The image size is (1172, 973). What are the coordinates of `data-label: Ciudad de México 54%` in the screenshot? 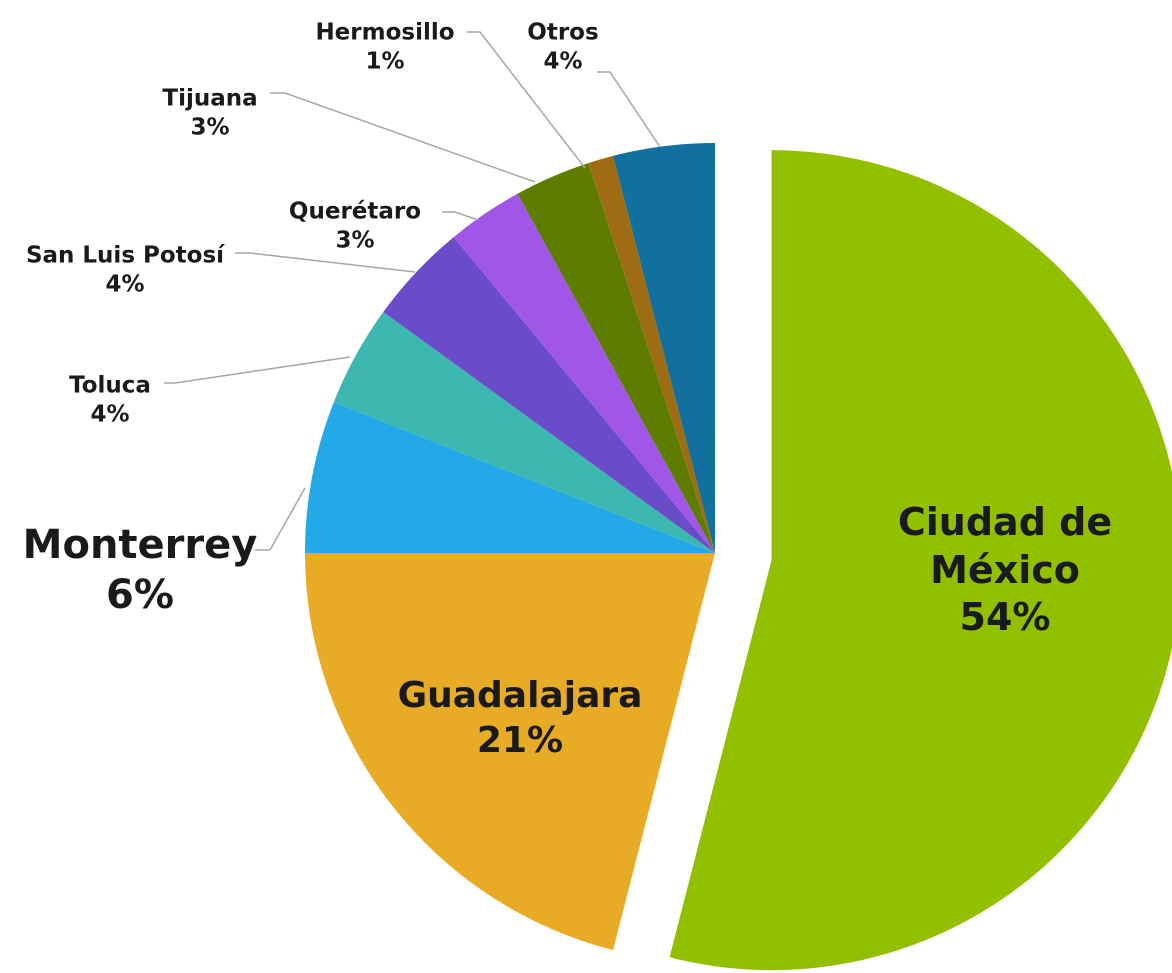 It's located at (1005, 570).